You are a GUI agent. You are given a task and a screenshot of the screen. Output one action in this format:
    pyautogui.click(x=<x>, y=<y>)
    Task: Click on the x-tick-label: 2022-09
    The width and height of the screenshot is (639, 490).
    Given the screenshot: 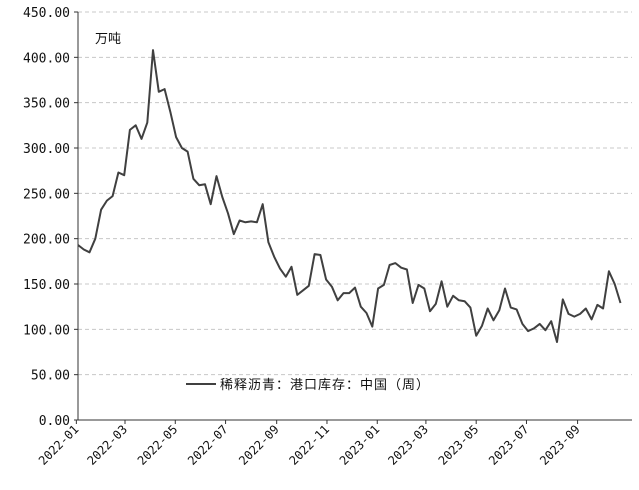 What is the action you would take?
    pyautogui.click(x=259, y=445)
    